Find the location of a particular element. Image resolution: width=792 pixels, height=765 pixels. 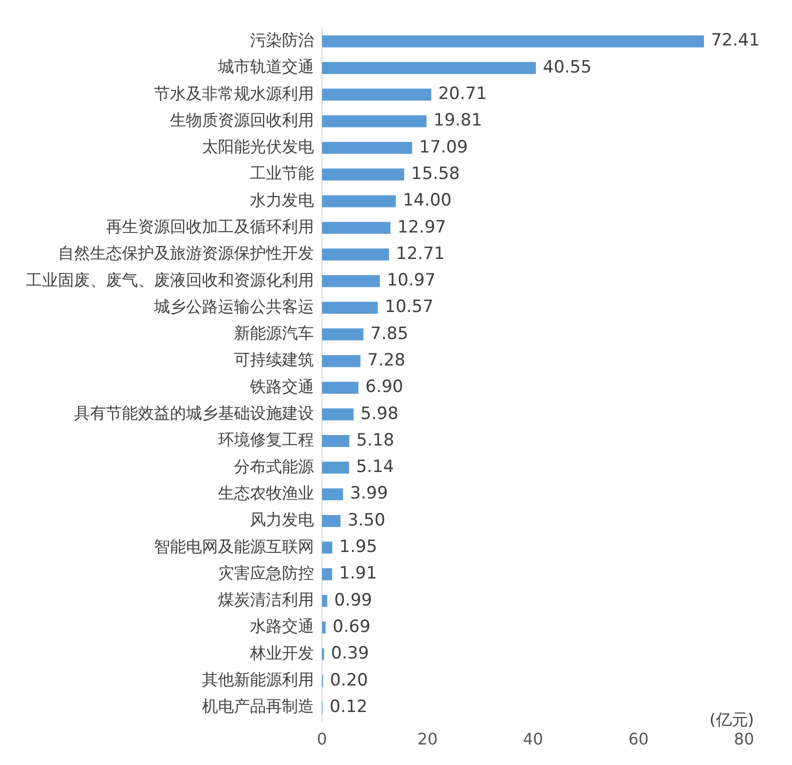

y-tick-label: 智能电网及能源互联网 is located at coordinates (234, 546).